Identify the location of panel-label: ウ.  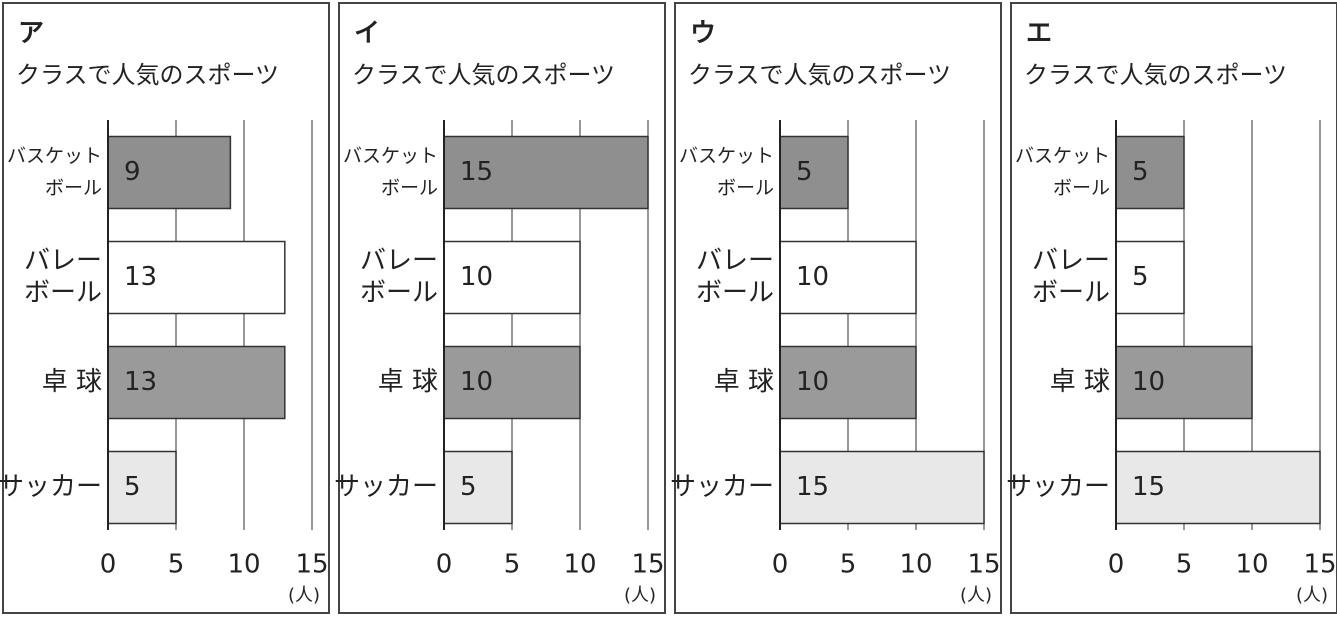
(703, 34).